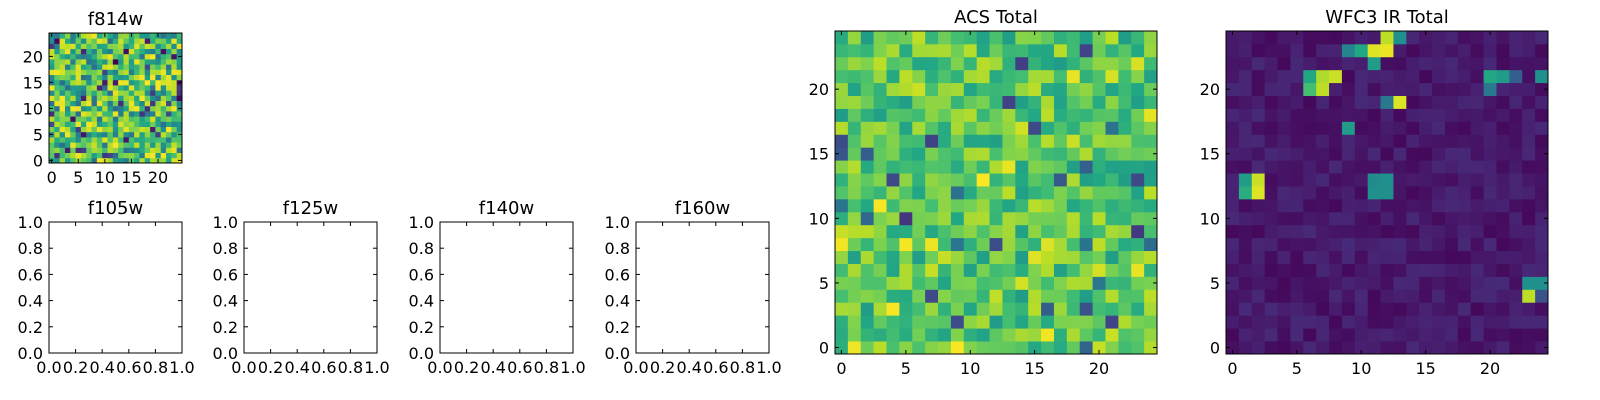 This screenshot has width=1600, height=400. What do you see at coordinates (33, 82) in the screenshot?
I see `y-tick-label: 15` at bounding box center [33, 82].